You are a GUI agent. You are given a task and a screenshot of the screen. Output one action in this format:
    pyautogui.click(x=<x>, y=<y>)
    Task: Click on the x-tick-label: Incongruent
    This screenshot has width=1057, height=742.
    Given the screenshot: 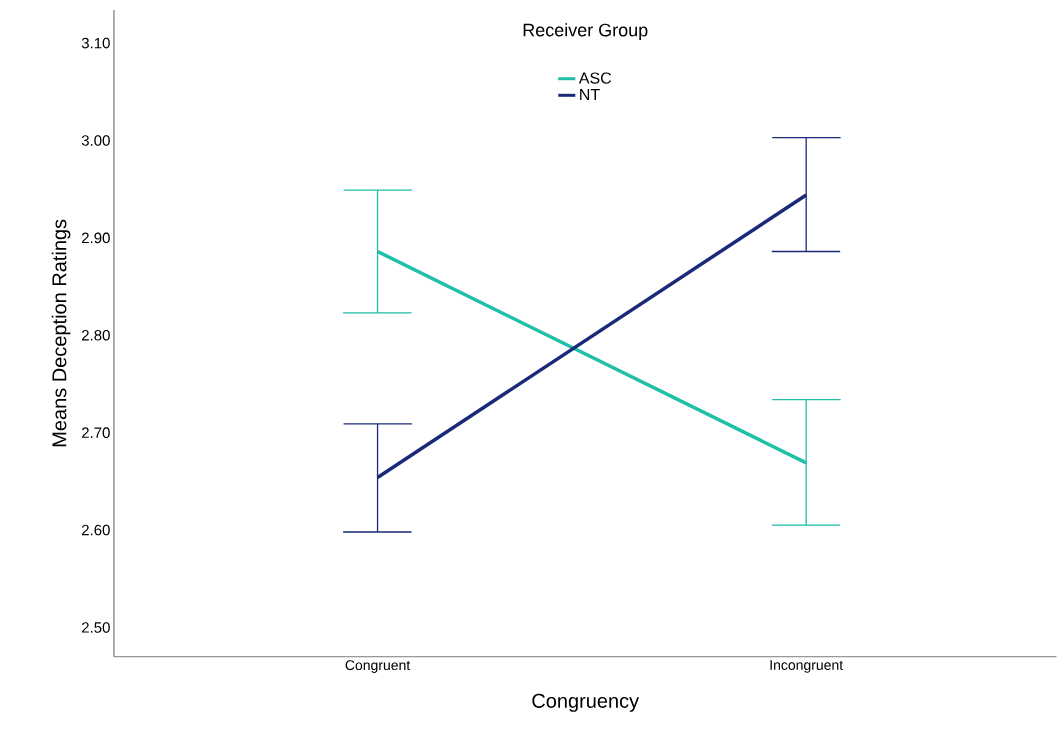 What is the action you would take?
    pyautogui.click(x=807, y=666)
    